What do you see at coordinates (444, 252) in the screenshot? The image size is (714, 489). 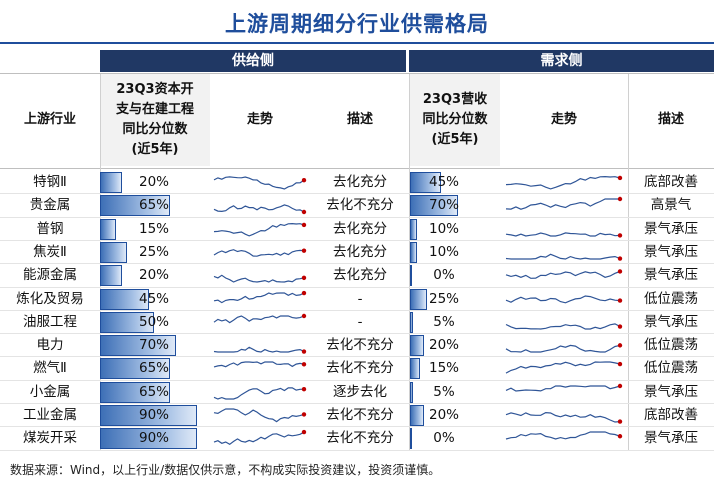 I see `revenue-percentile-cell: 10%` at bounding box center [444, 252].